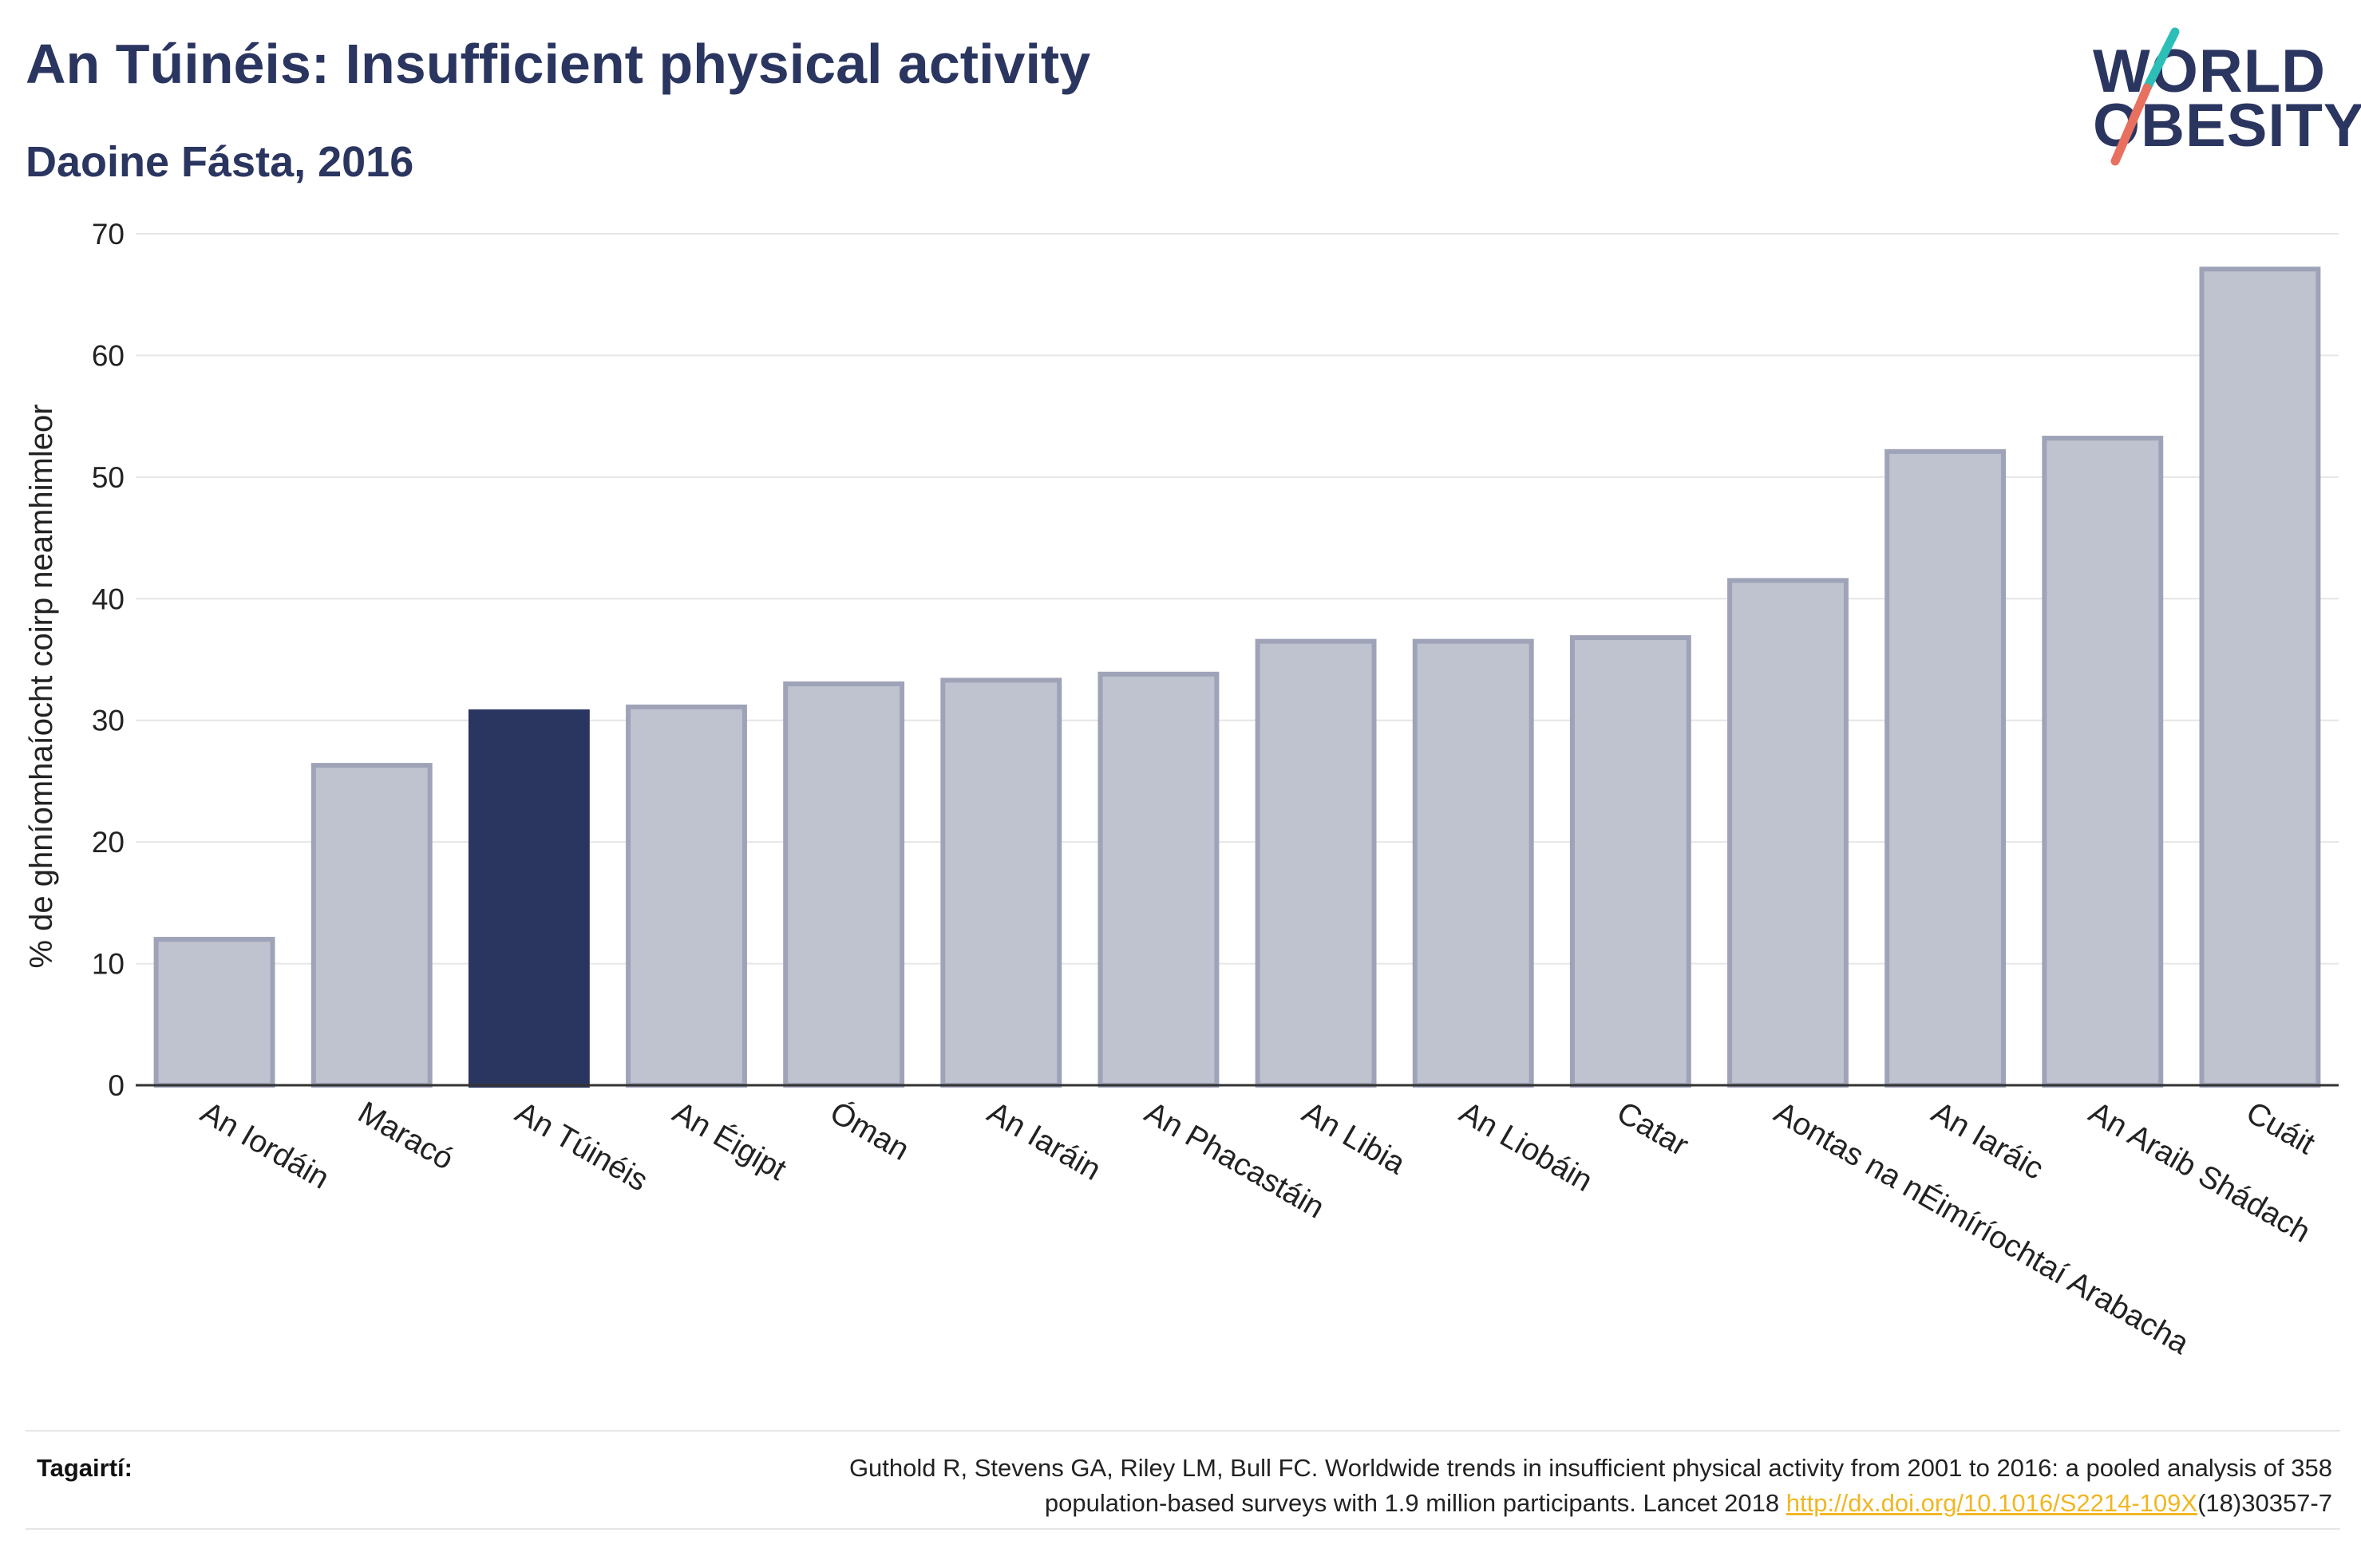  Describe the element at coordinates (2145, 96) in the screenshot. I see `logo-slash-icon` at that location.